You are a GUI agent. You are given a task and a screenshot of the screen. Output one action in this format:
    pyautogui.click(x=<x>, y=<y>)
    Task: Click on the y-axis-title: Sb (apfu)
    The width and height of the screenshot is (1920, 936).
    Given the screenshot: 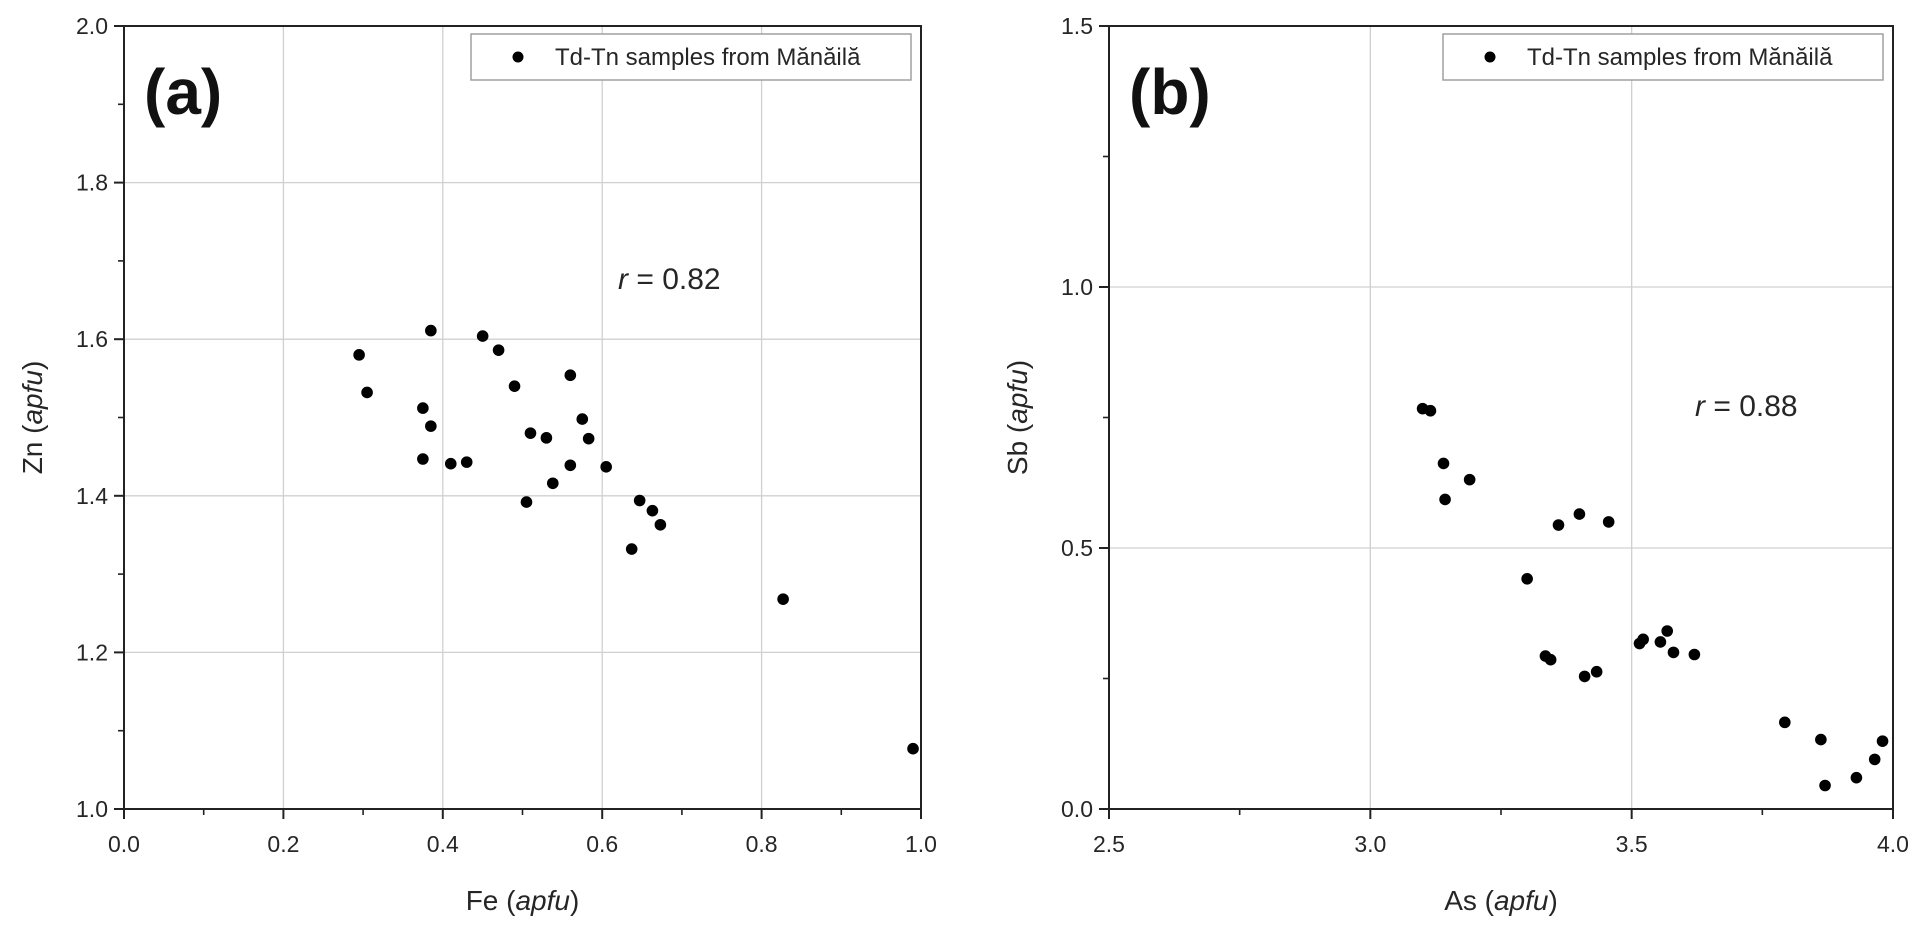 What is the action you would take?
    pyautogui.click(x=1017, y=417)
    